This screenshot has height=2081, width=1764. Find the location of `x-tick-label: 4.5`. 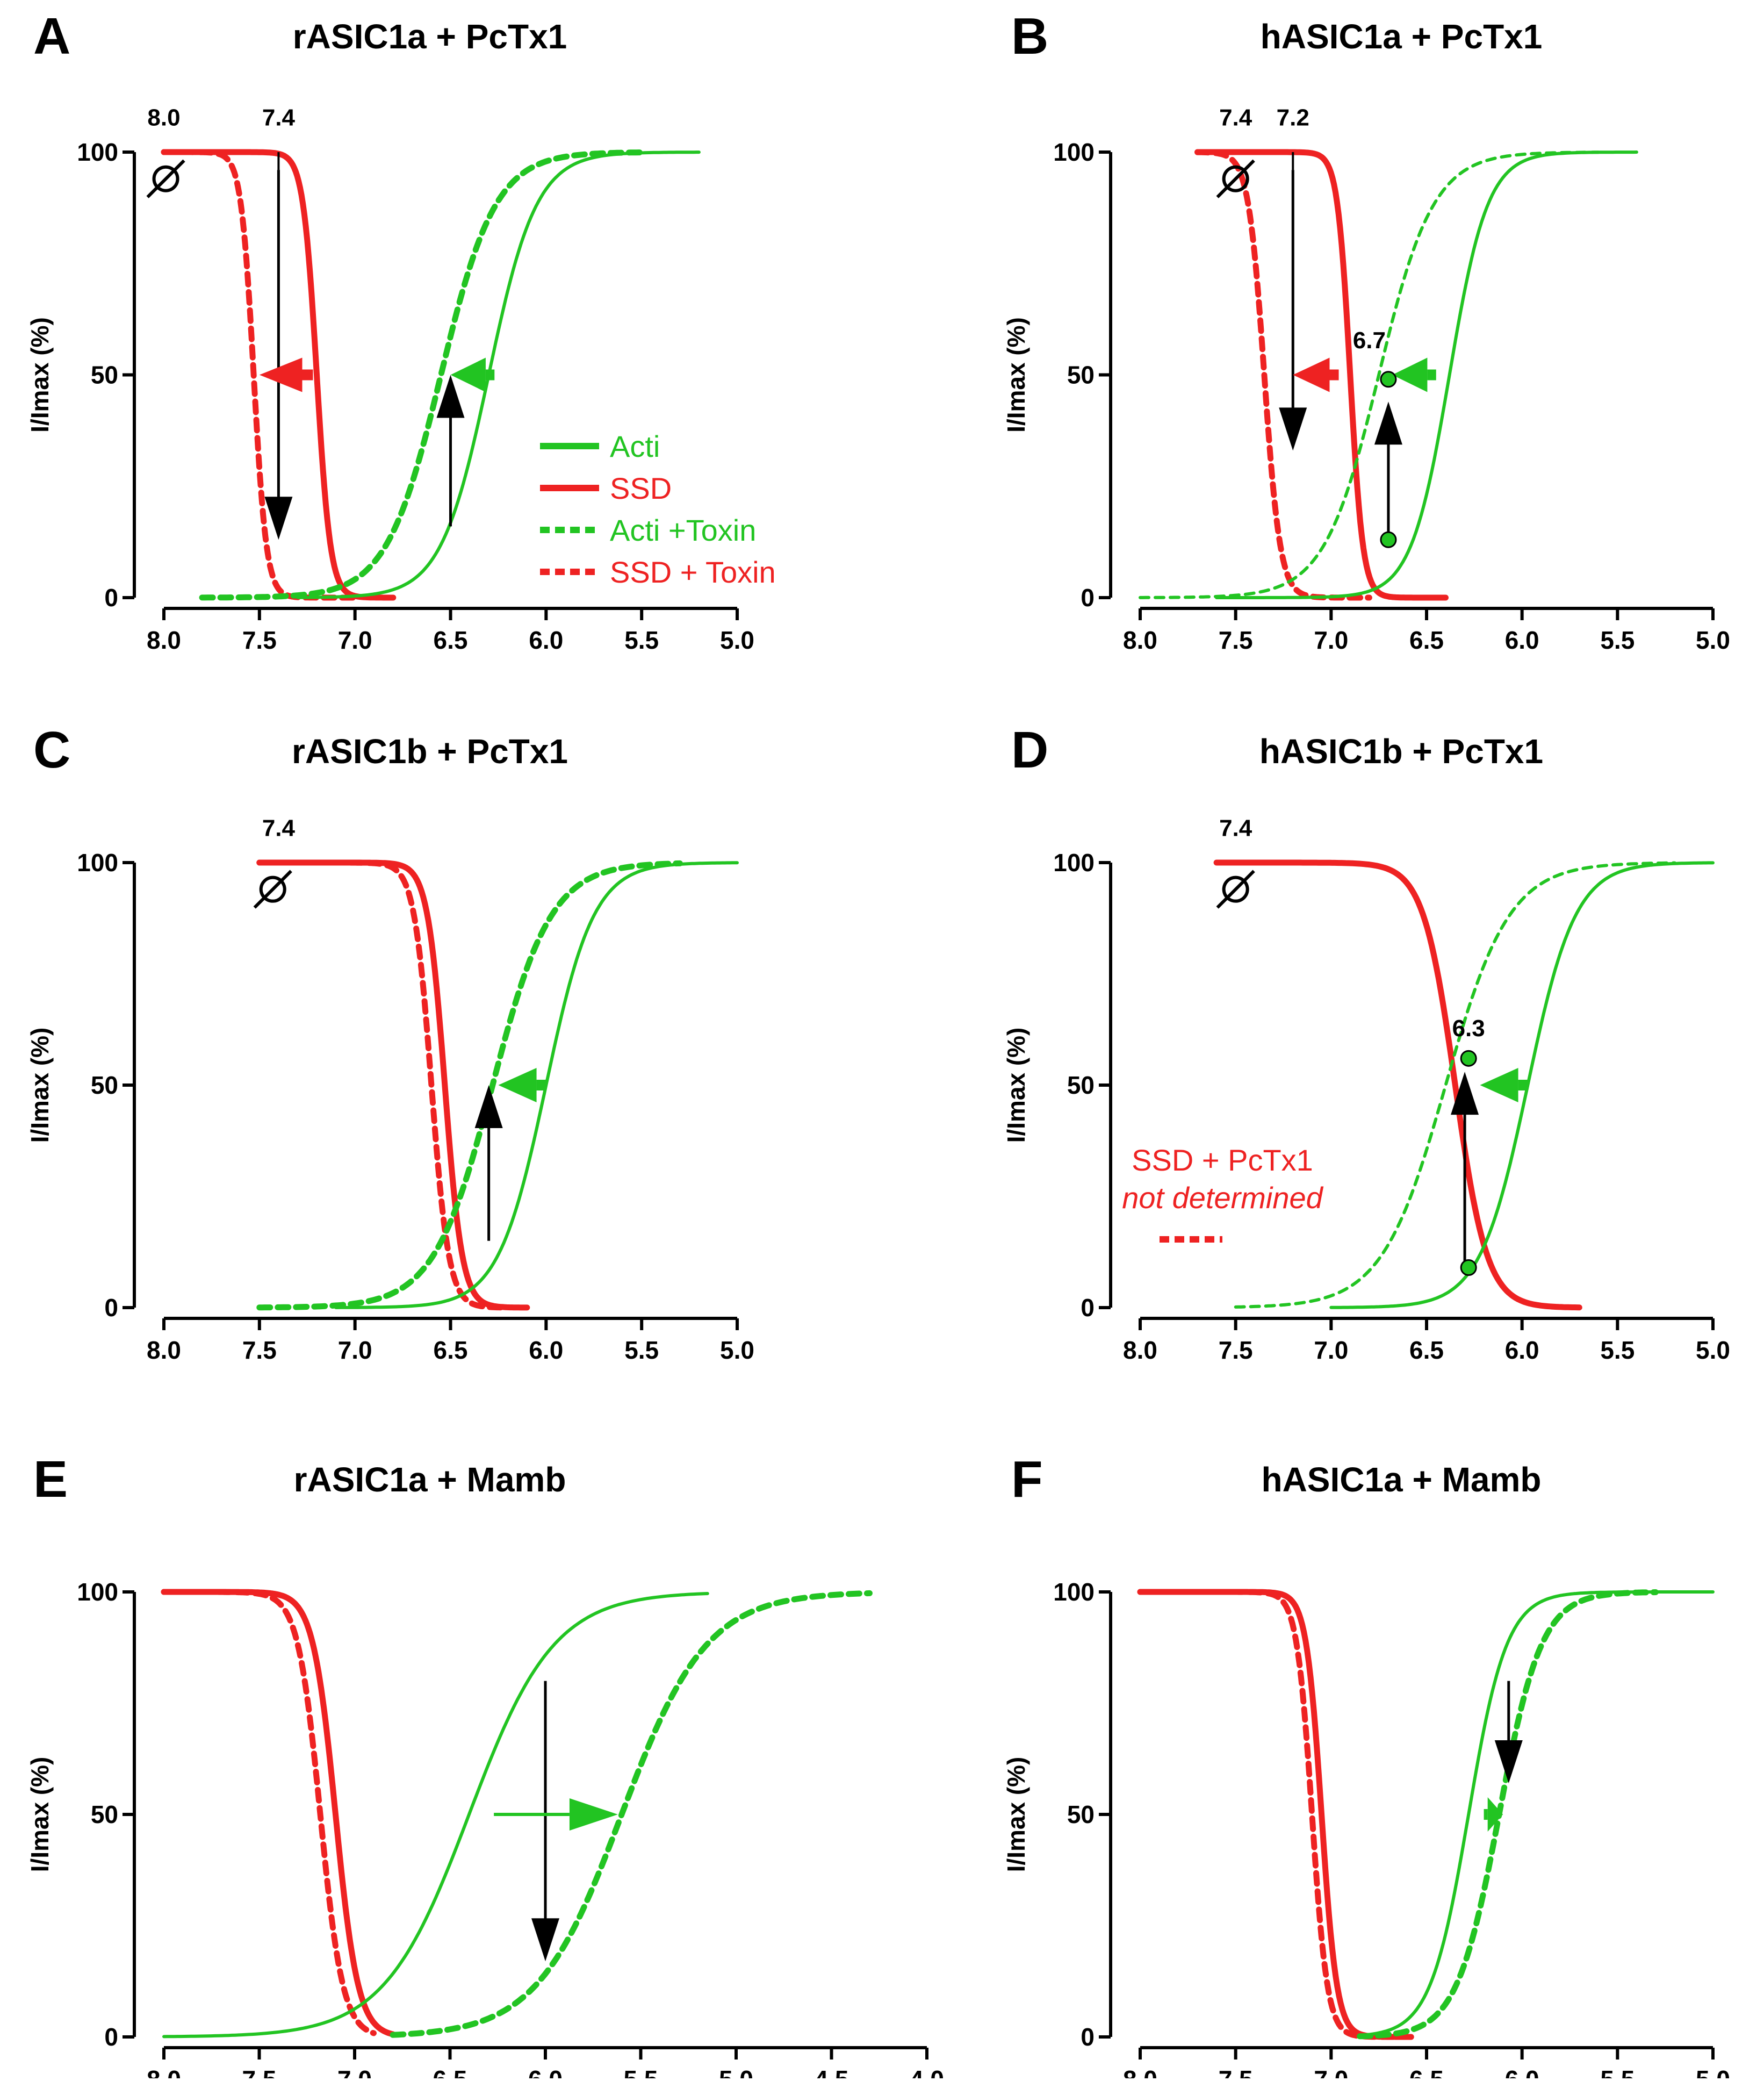

x-tick-label: 4.5 is located at coordinates (832, 2071).